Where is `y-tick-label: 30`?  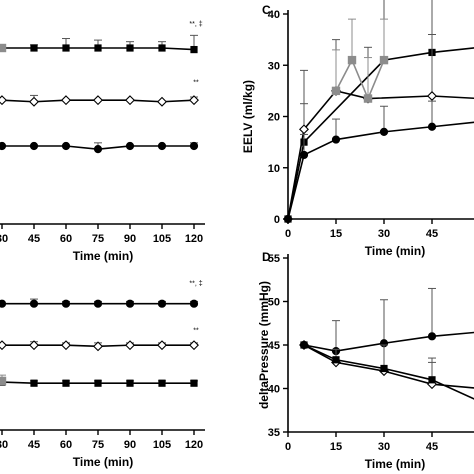
y-tick-label: 30 is located at coordinates (274, 66).